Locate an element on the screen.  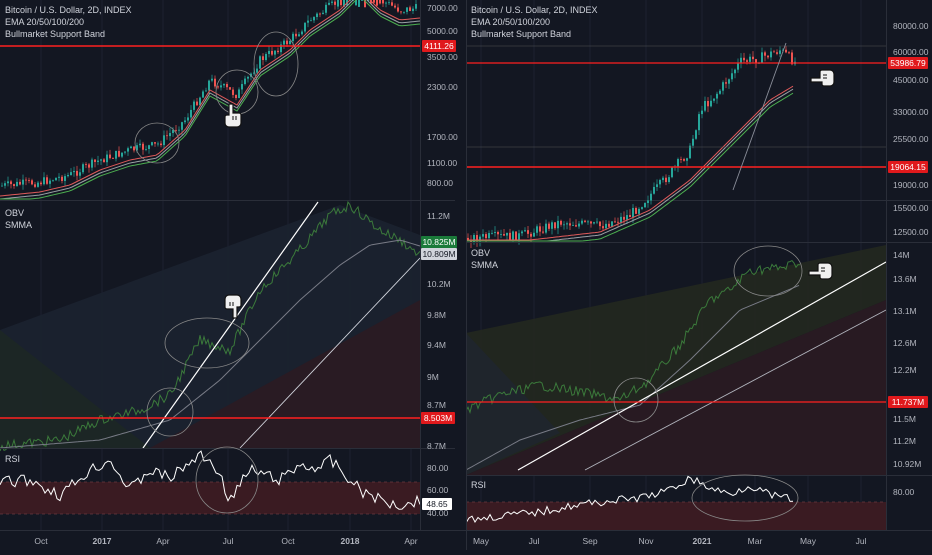
left-trendline-upper is located at coordinates (230, 325).